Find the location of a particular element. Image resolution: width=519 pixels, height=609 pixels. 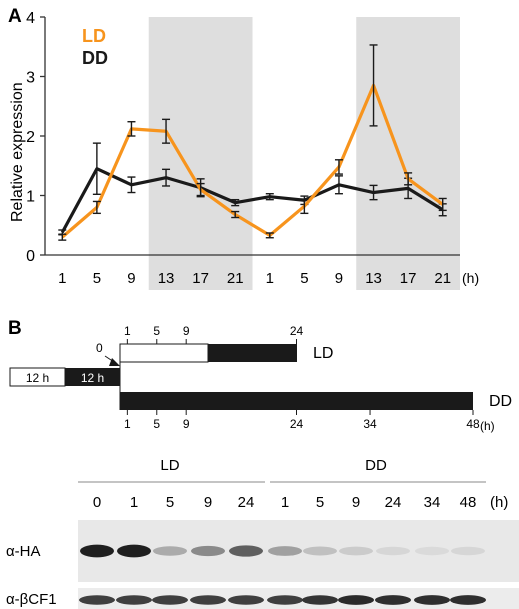

dd-dark-bar is located at coordinates (296, 401).